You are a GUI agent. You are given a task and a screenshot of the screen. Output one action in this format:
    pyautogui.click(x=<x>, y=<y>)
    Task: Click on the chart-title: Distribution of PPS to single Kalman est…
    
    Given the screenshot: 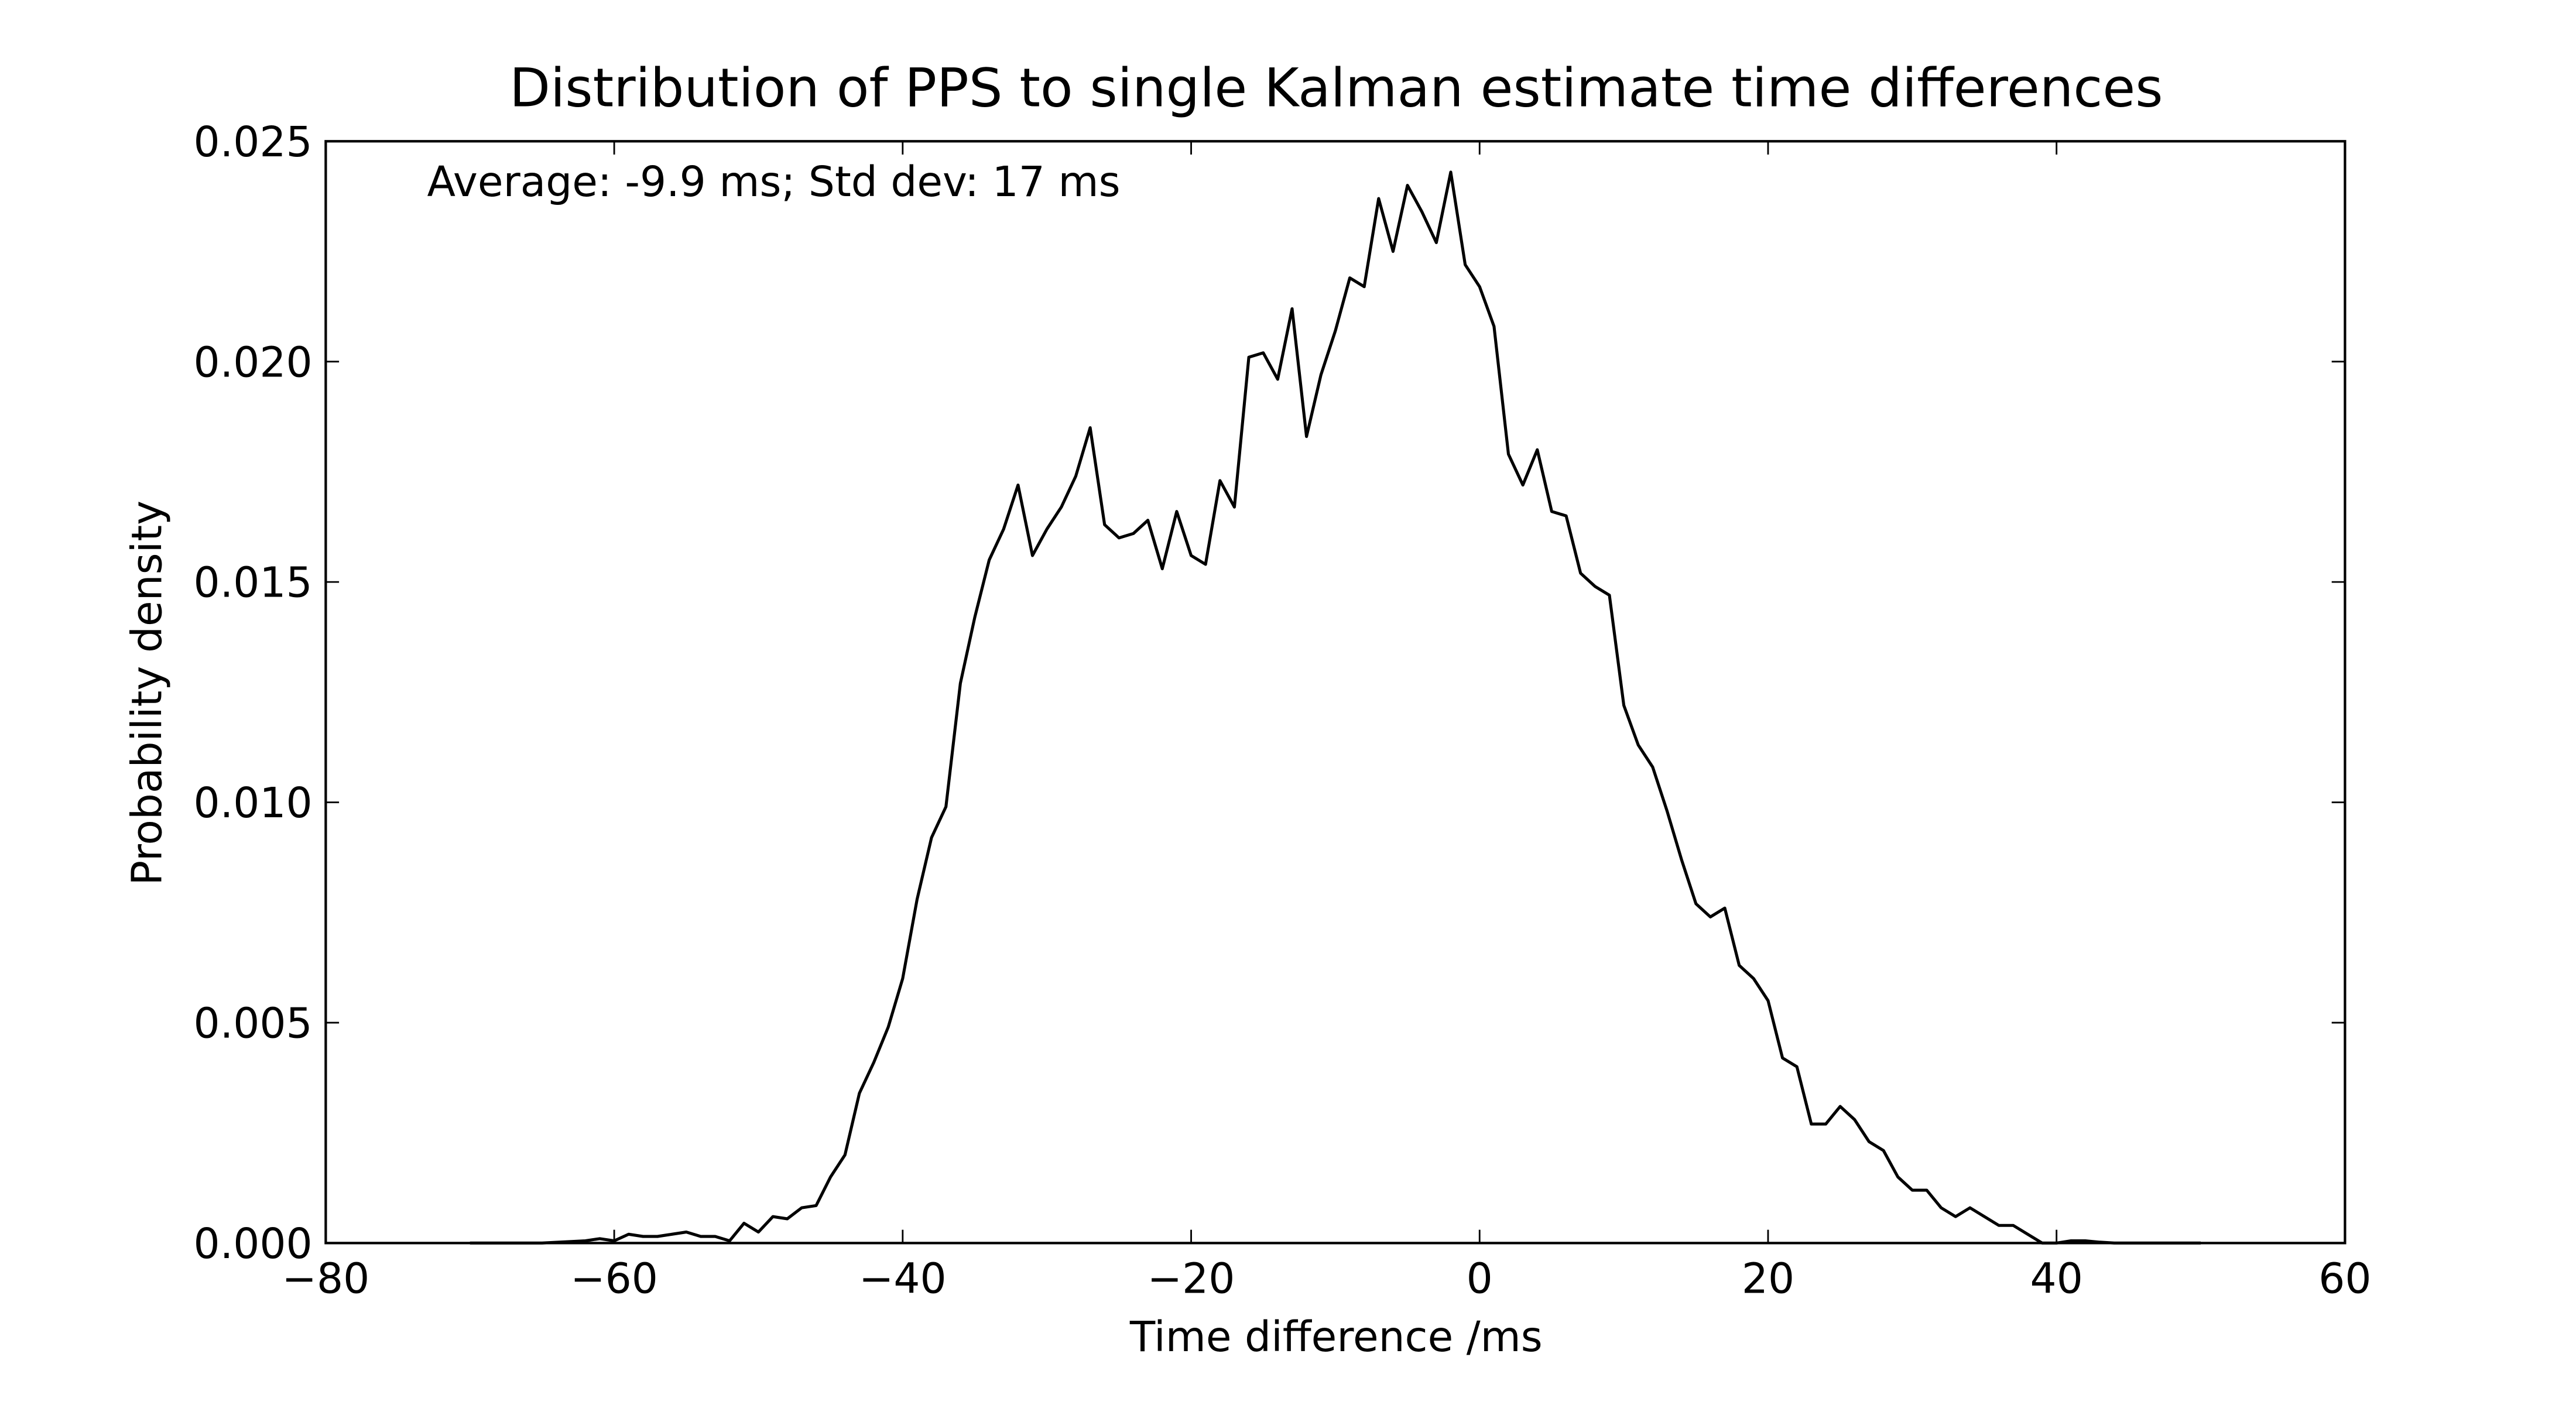 What is the action you would take?
    pyautogui.click(x=1336, y=89)
    